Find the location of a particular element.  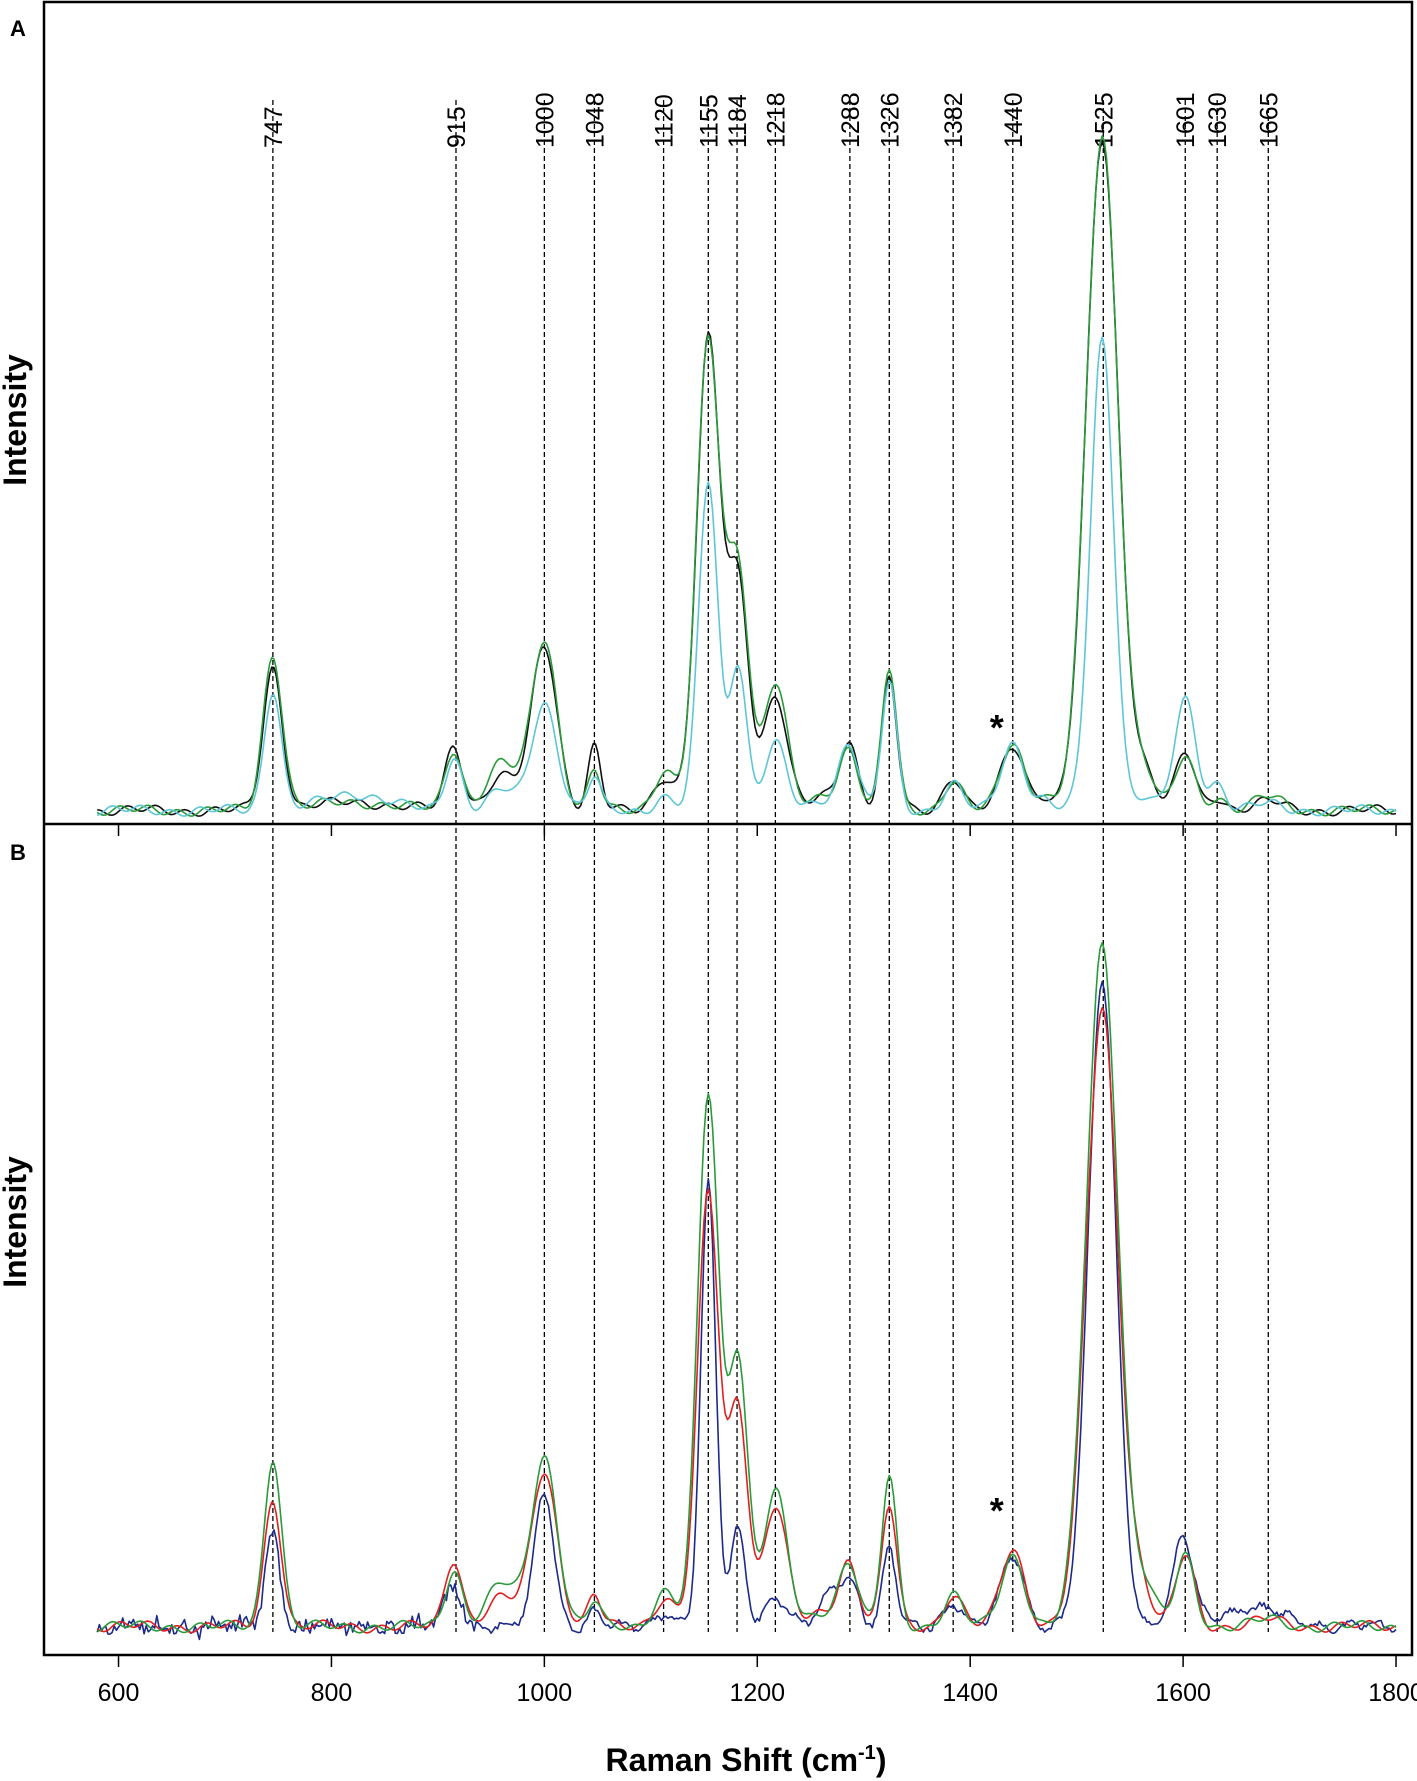

peak-marker-label-1665: 1665 is located at coordinates (1269, 120).